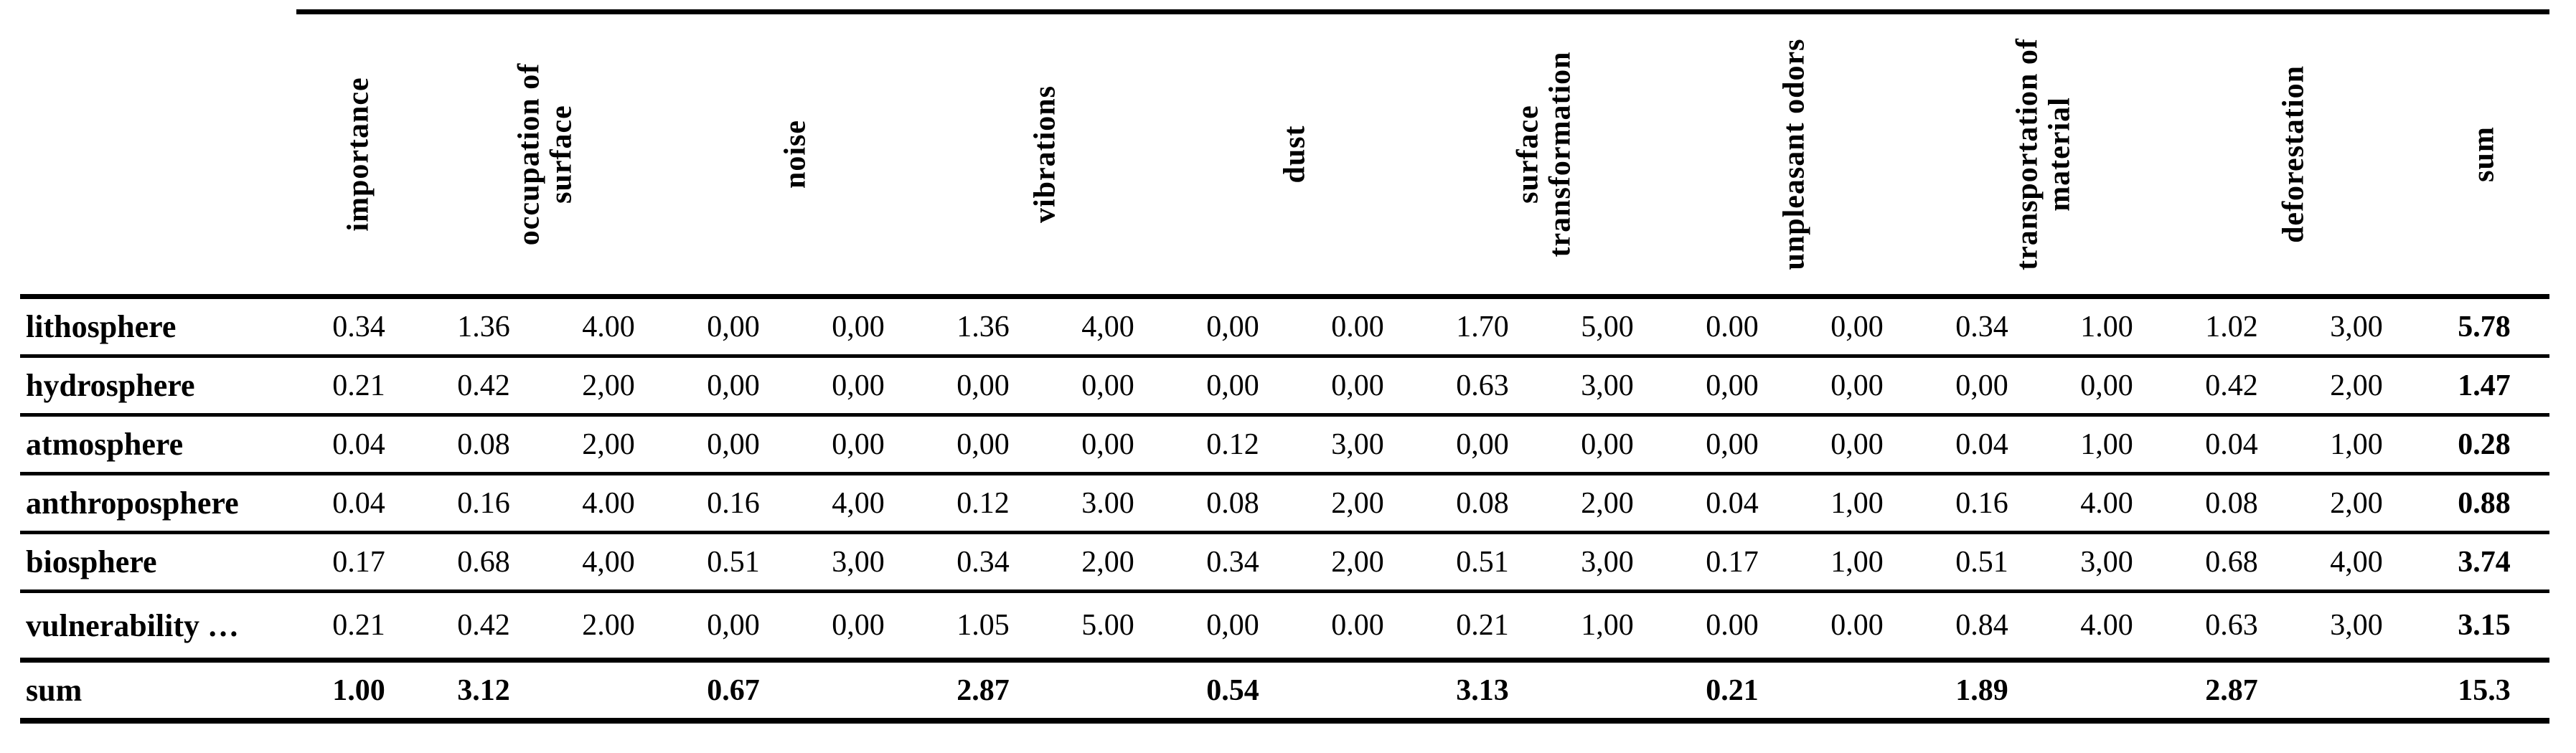 The height and width of the screenshot is (753, 2576). What do you see at coordinates (1482, 691) in the screenshot?
I see `cell: 3.13` at bounding box center [1482, 691].